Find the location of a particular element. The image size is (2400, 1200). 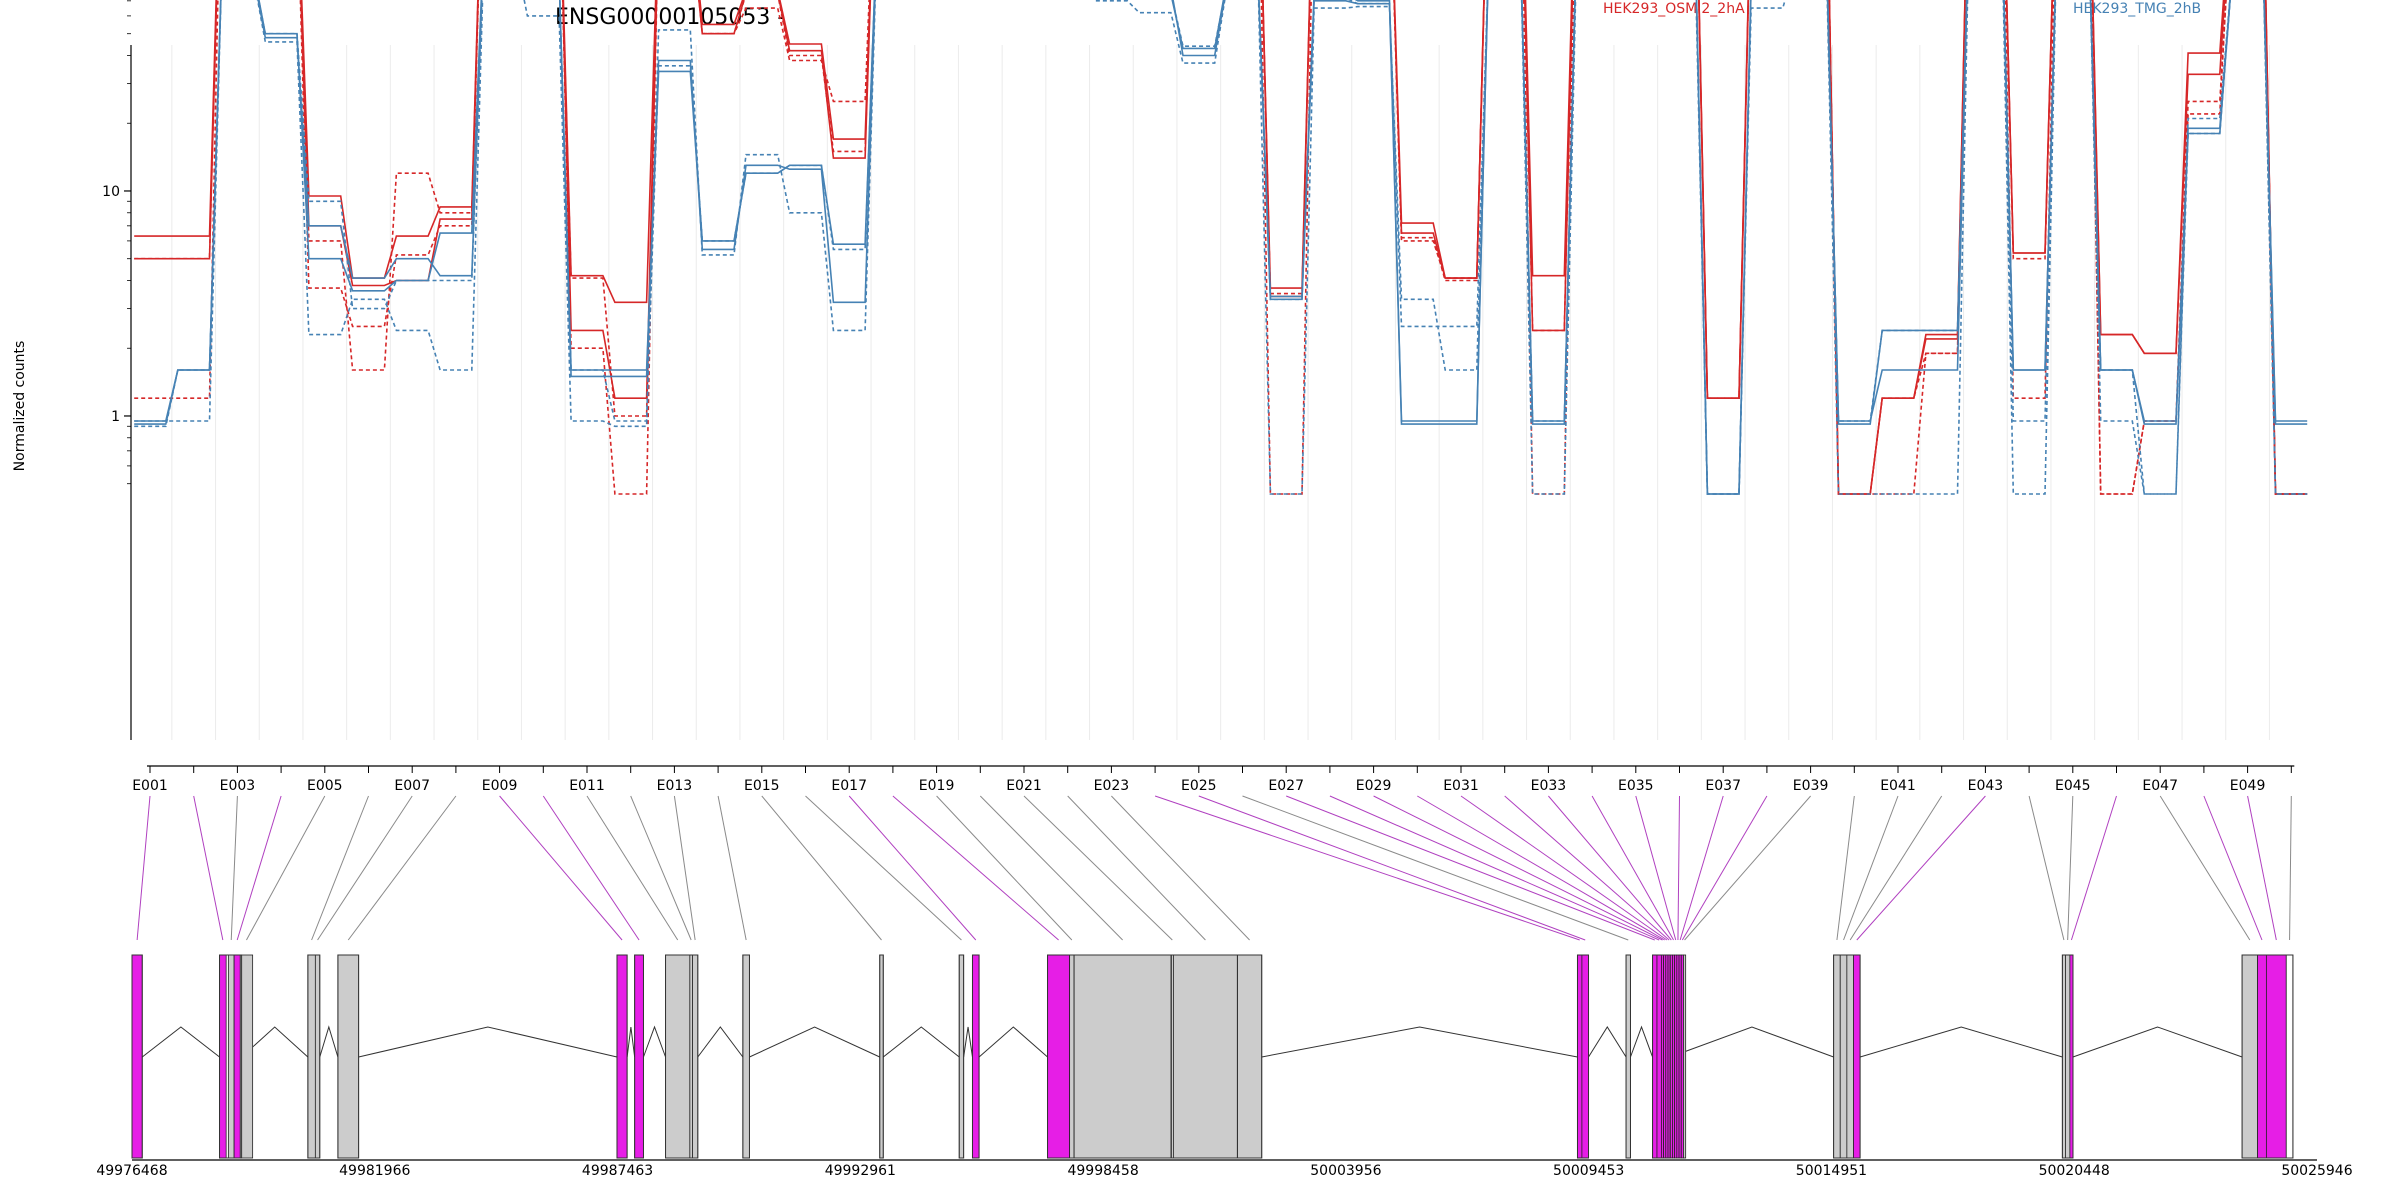

genome-axis-label: 49992961 is located at coordinates (860, 1171).